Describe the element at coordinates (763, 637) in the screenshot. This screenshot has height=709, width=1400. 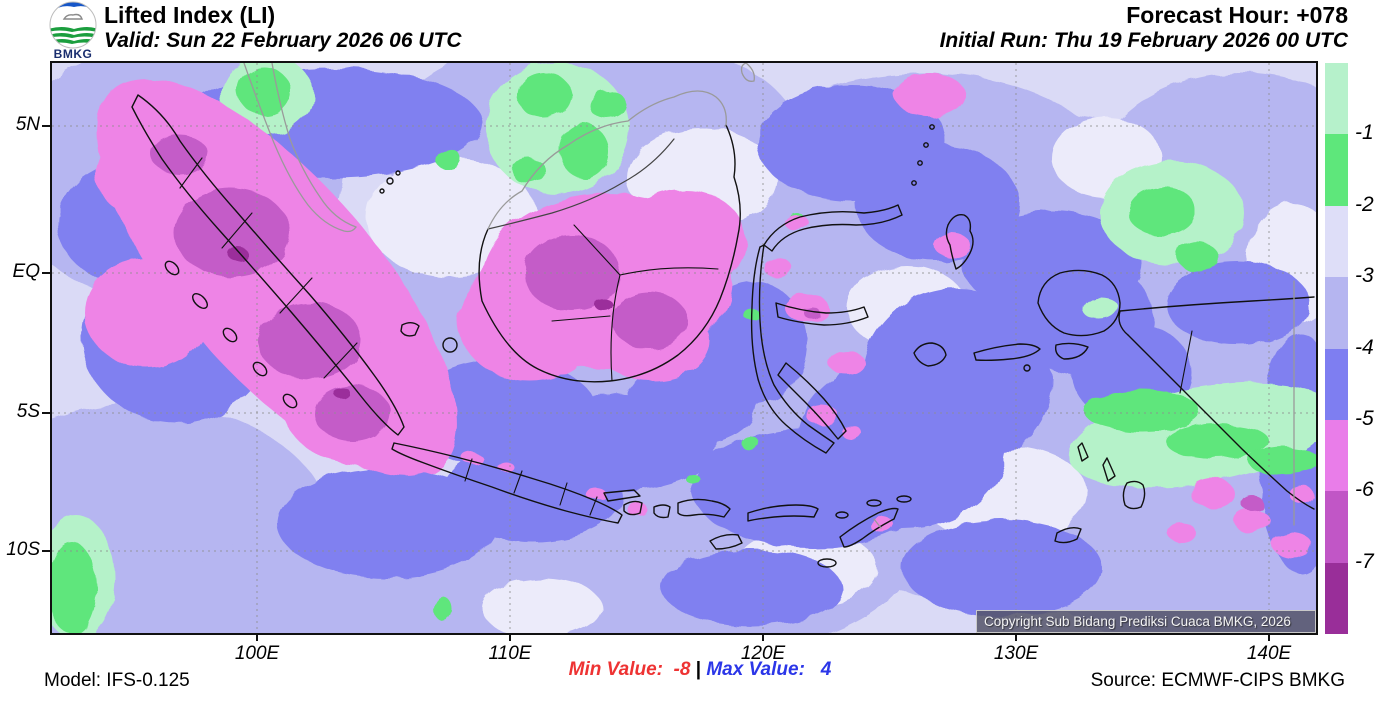
I see `lon-tick-120E` at that location.